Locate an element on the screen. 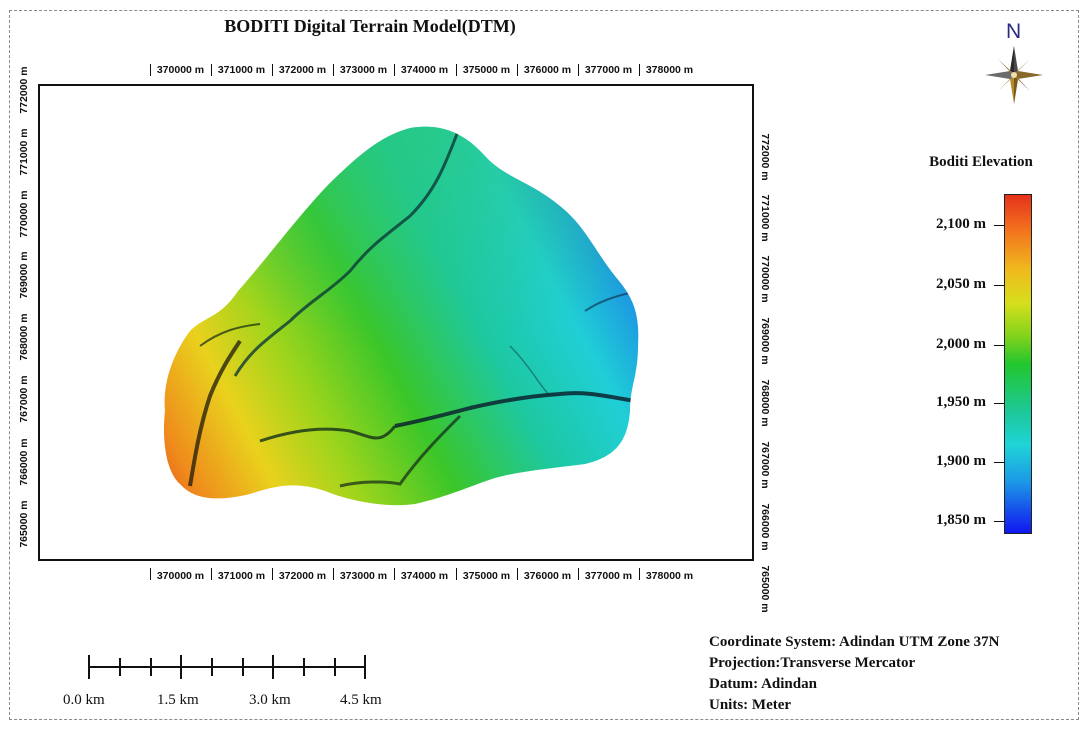  legend-label: 1,900 m is located at coordinates (961, 461).